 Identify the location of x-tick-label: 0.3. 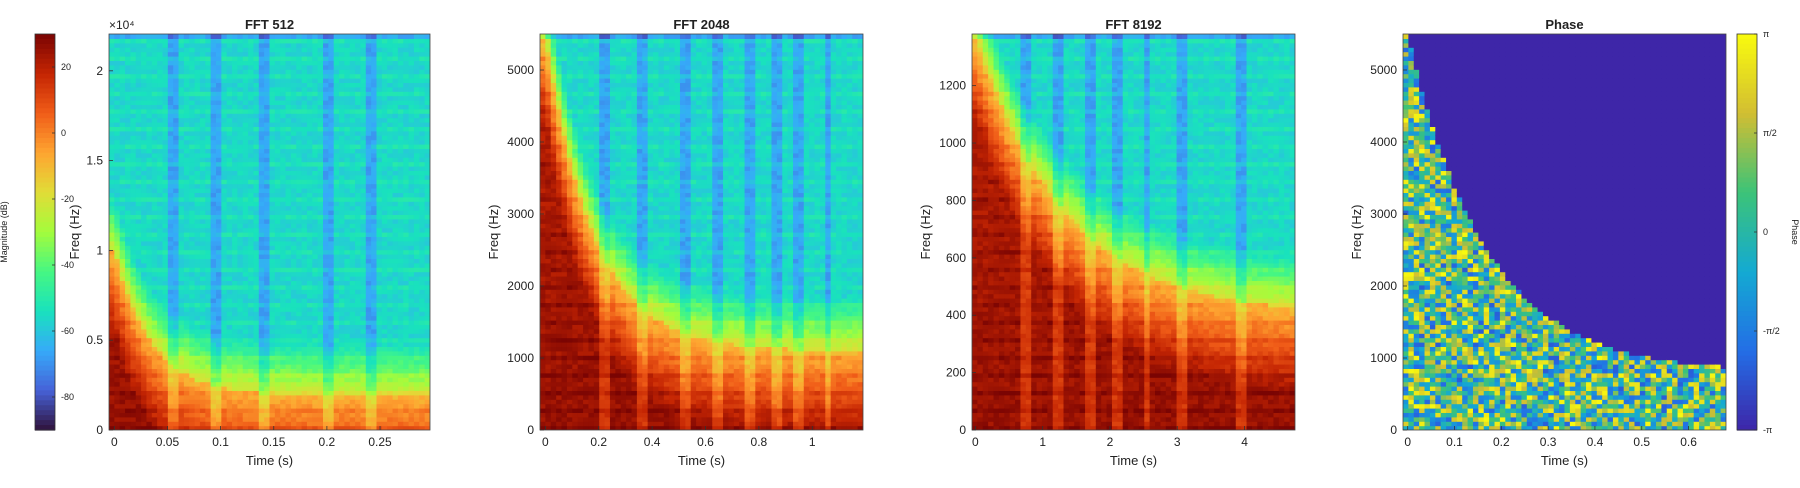
(1548, 442).